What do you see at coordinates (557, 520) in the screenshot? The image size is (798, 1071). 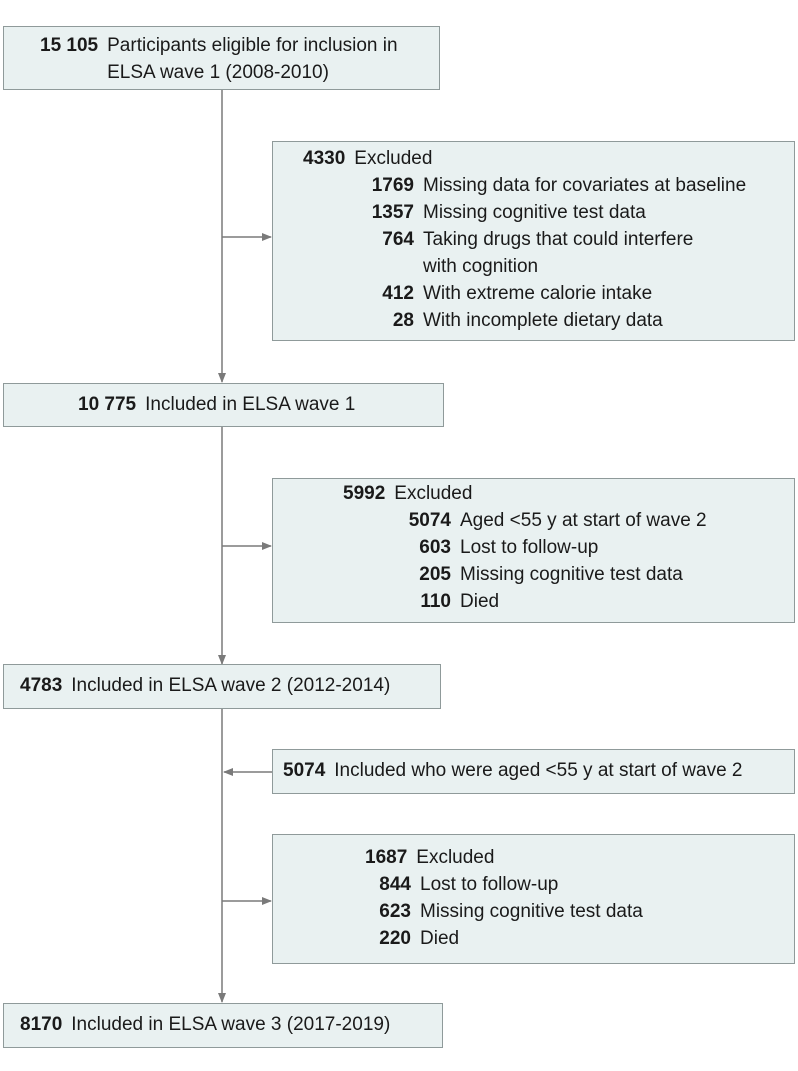 I see `excluded-2-item: 5074 Aged <55 y at start of wave 2` at bounding box center [557, 520].